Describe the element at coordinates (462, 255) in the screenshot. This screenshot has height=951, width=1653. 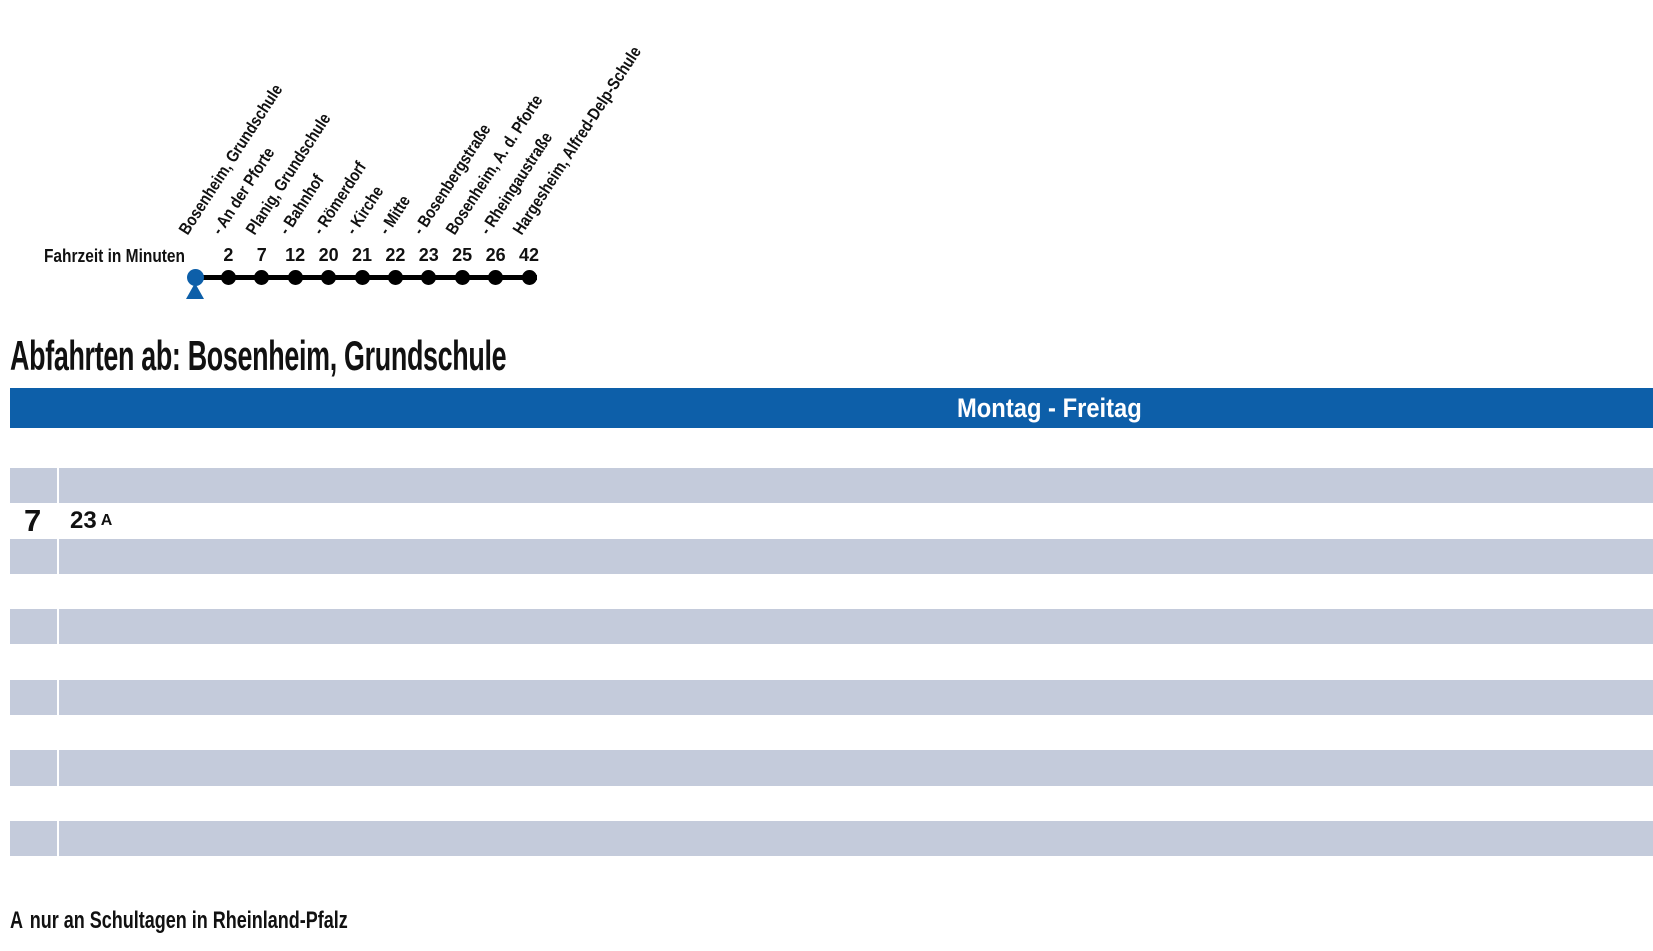
I see `travel-time-value: 25` at that location.